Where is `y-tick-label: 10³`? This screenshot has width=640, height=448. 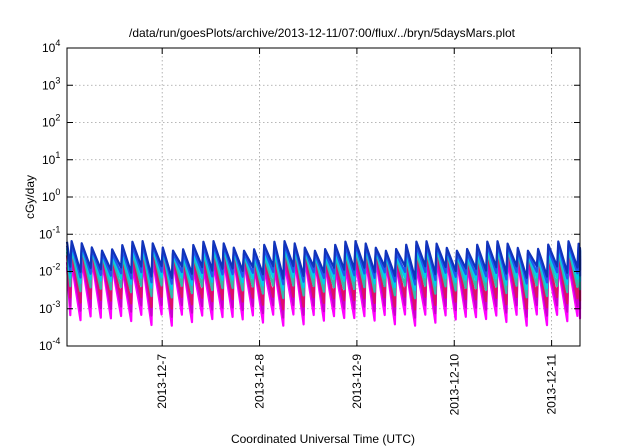 y-tick-label: 10³ is located at coordinates (51, 83).